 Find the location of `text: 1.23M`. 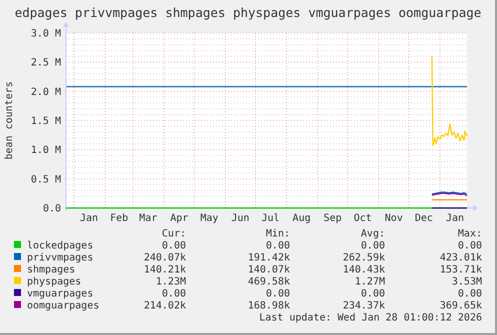

text: 1.23M is located at coordinates (171, 282).